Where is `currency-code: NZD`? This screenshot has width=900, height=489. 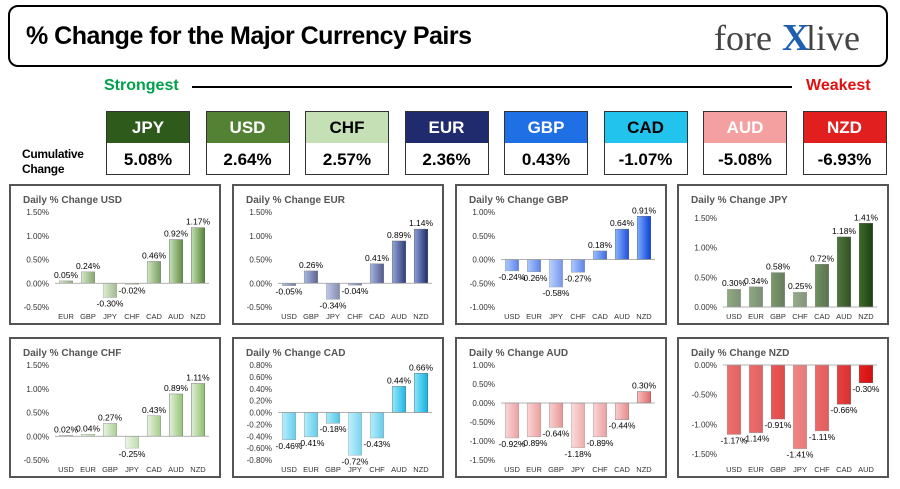 currency-code: NZD is located at coordinates (844, 127).